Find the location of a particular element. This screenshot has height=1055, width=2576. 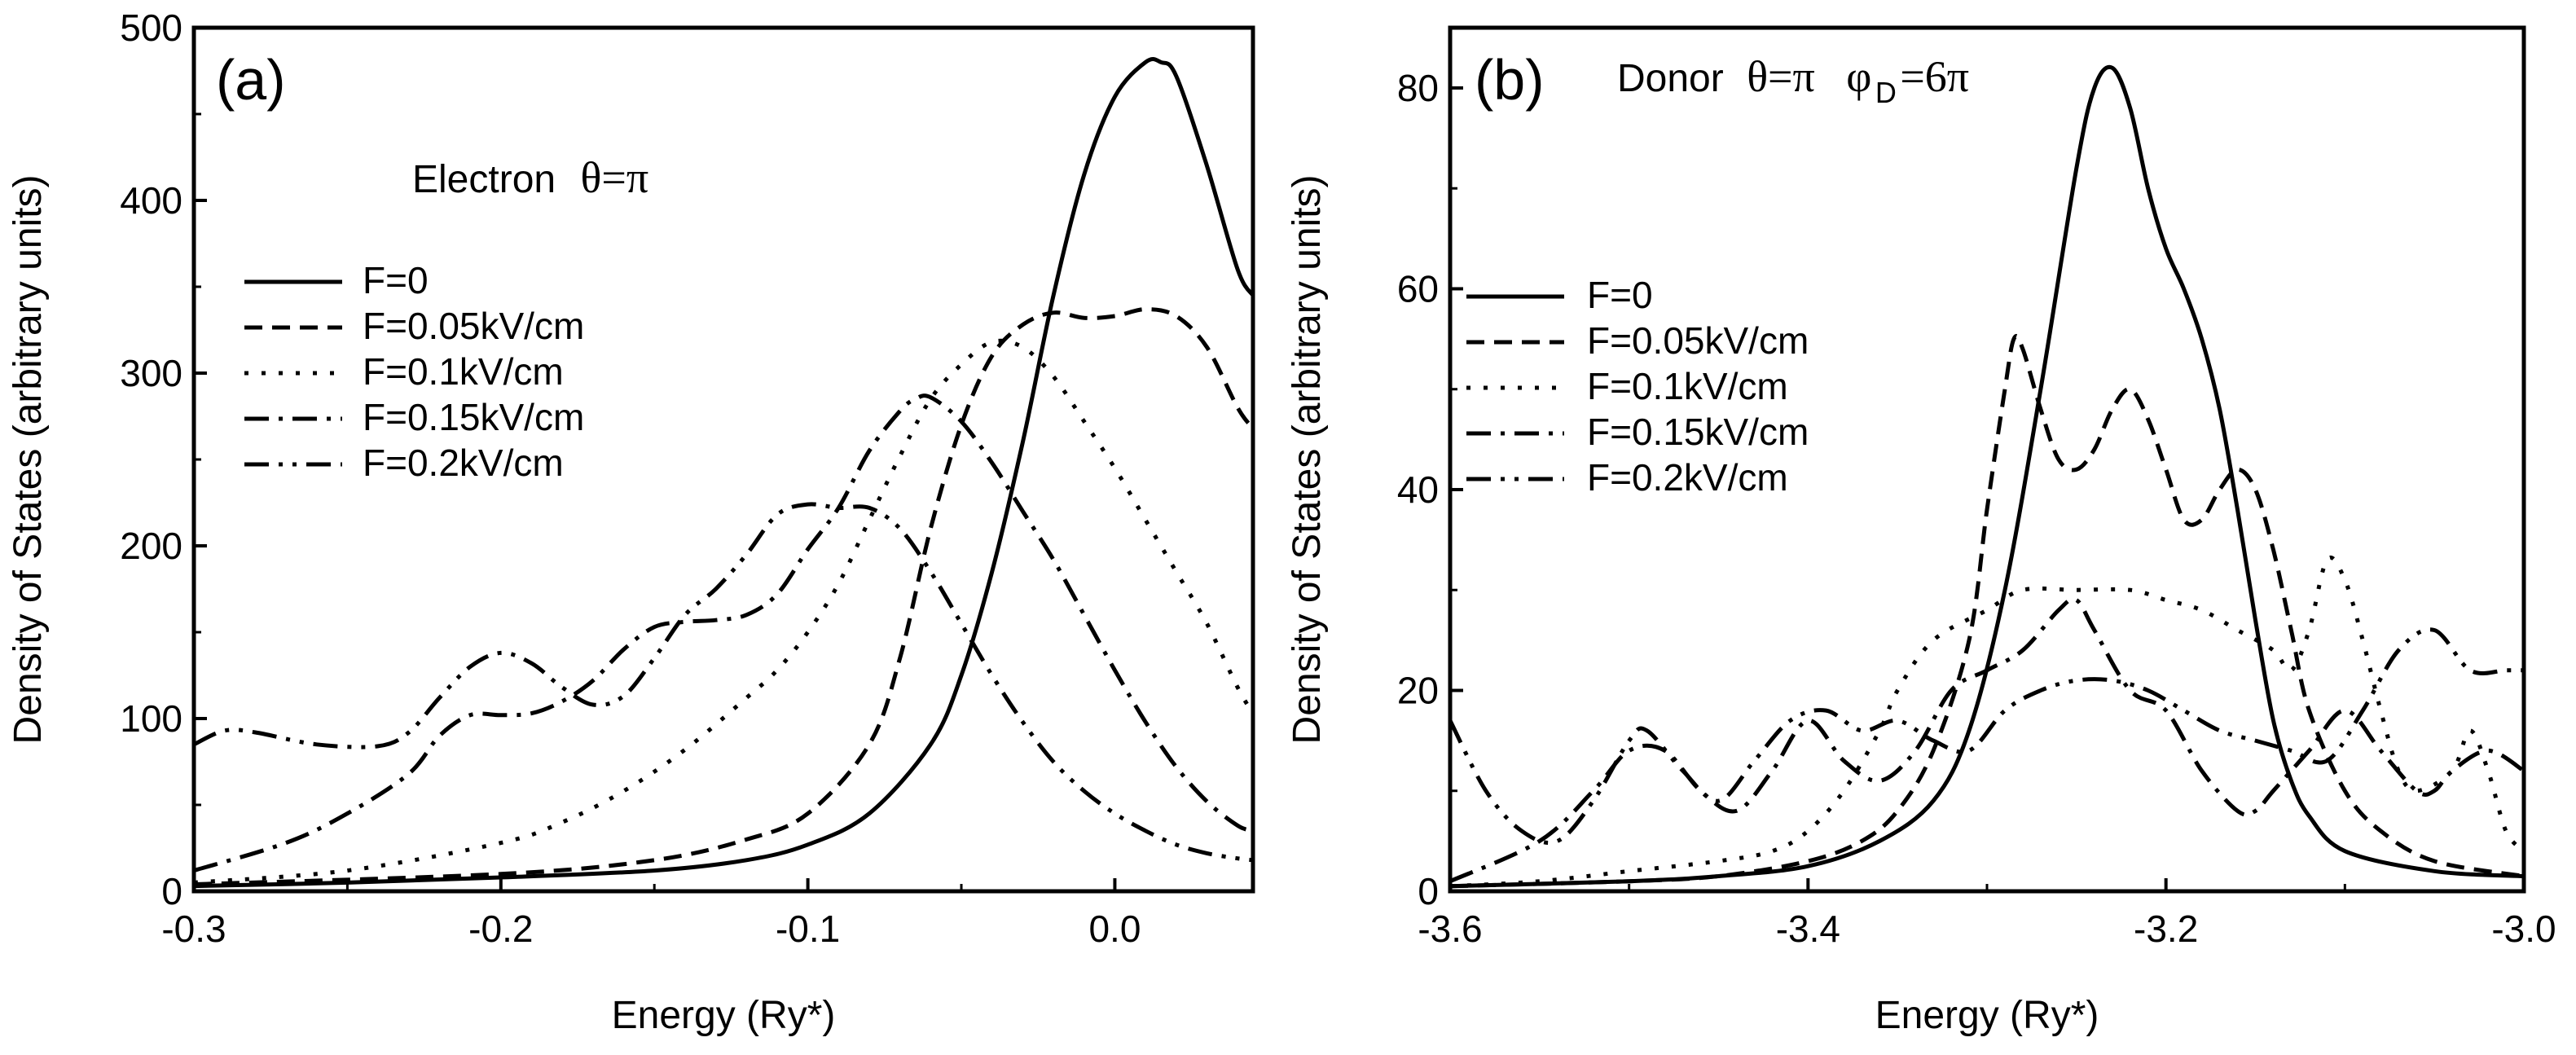

annotation-prefix: Electron is located at coordinates (484, 179).